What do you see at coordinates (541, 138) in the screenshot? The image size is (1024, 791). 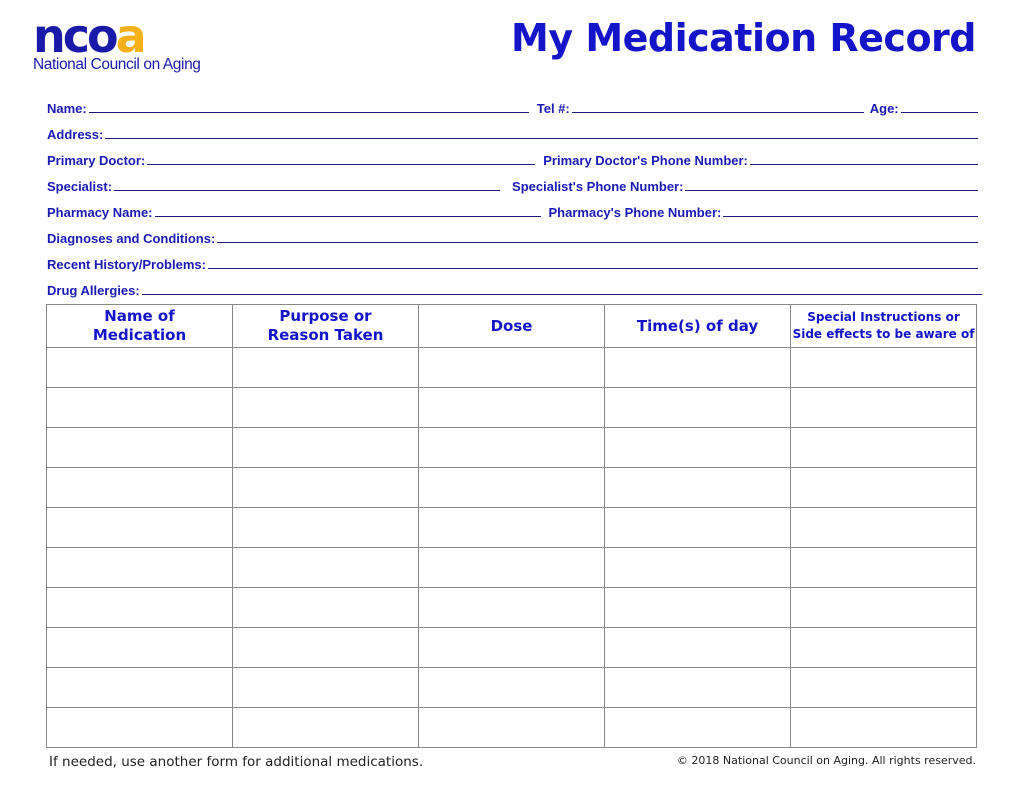 I see `address-field` at bounding box center [541, 138].